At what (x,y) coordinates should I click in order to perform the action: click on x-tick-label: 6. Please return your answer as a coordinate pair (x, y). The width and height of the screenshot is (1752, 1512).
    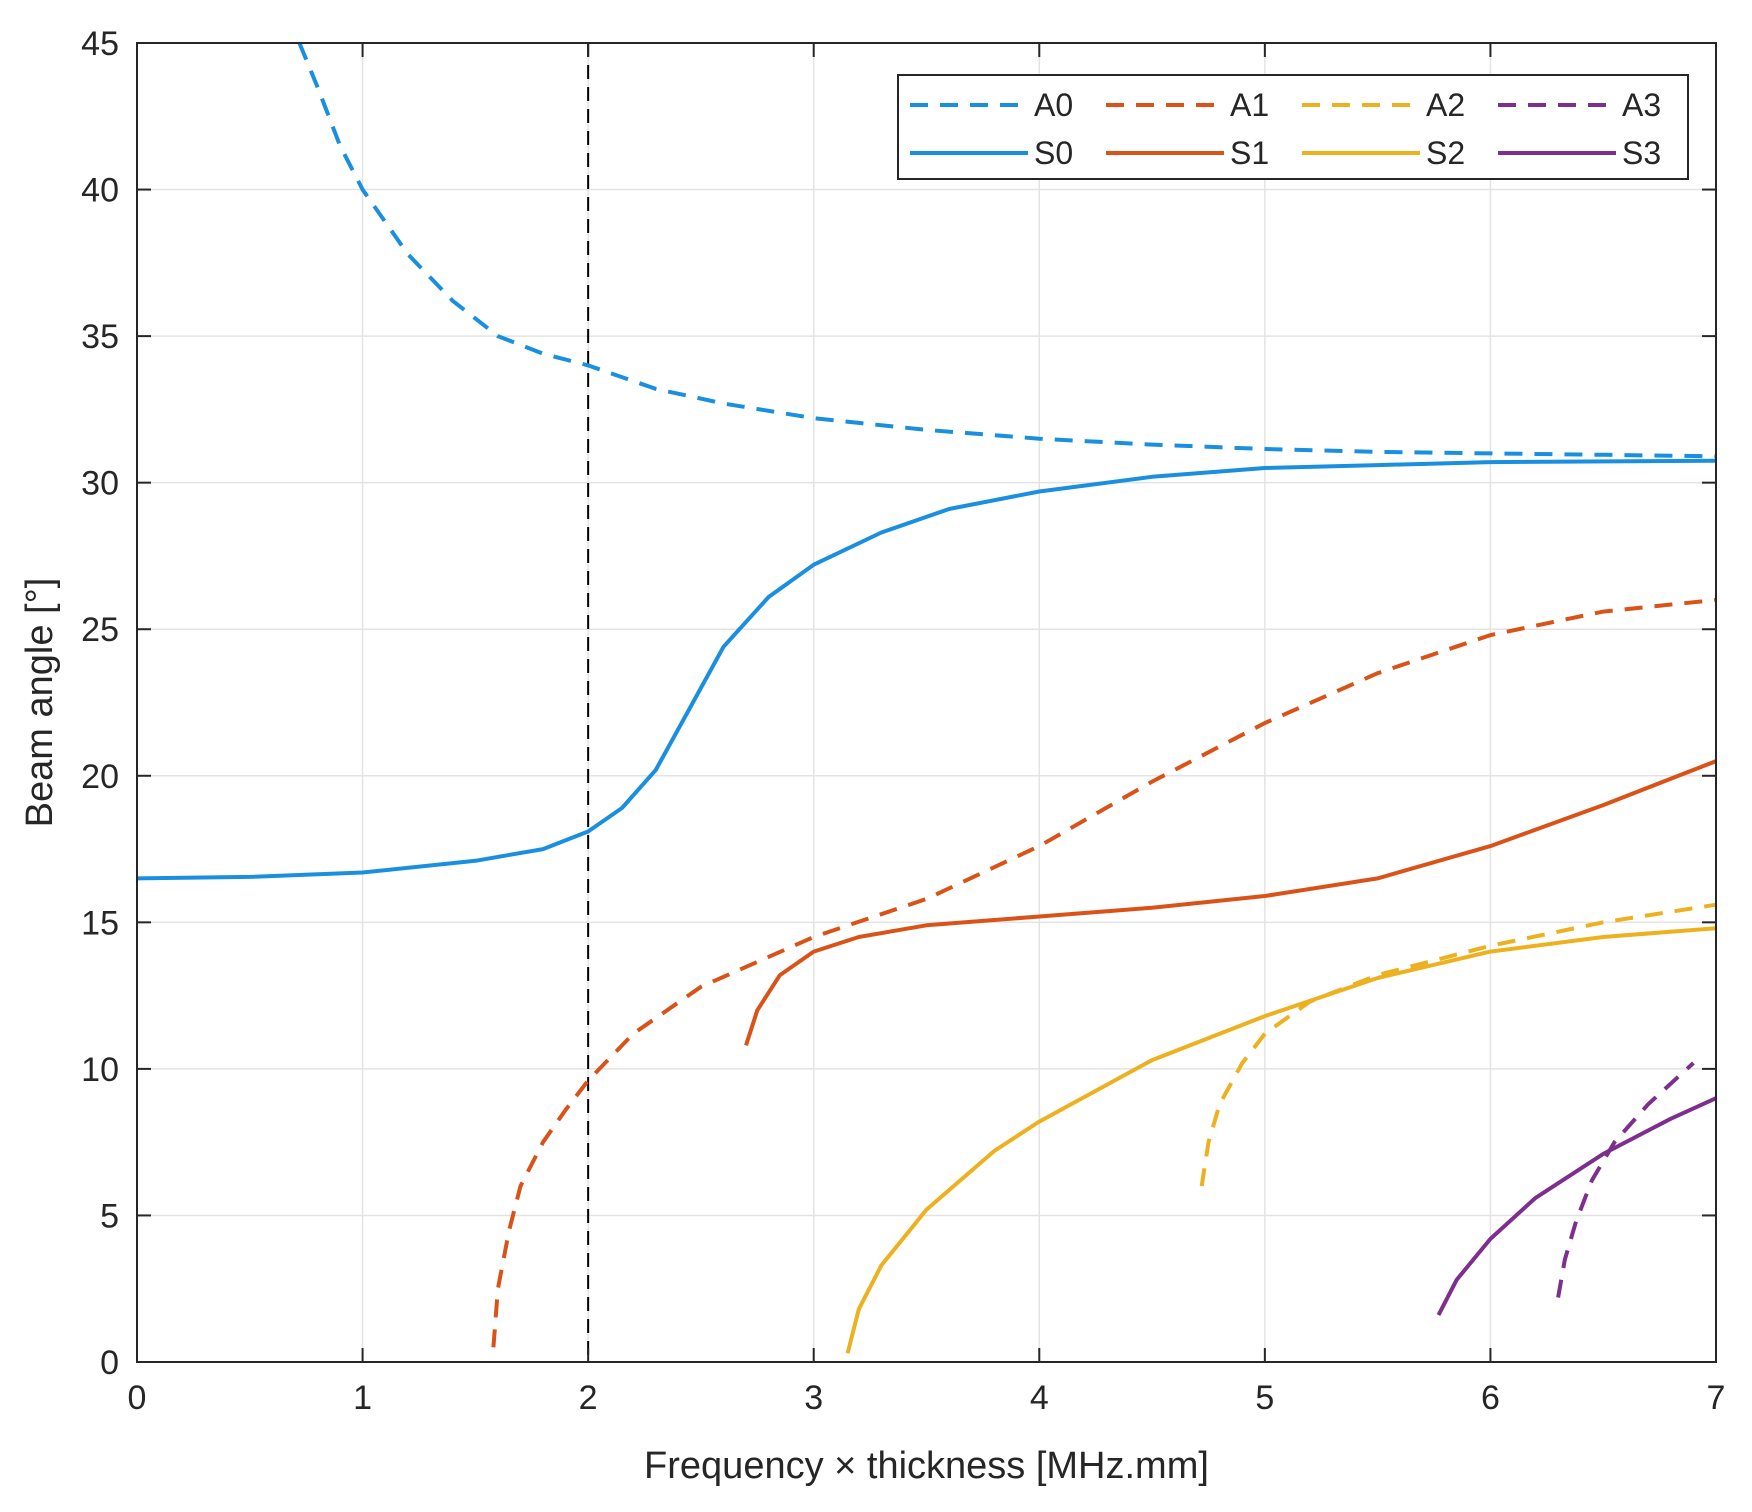
    Looking at the image, I should click on (1490, 1398).